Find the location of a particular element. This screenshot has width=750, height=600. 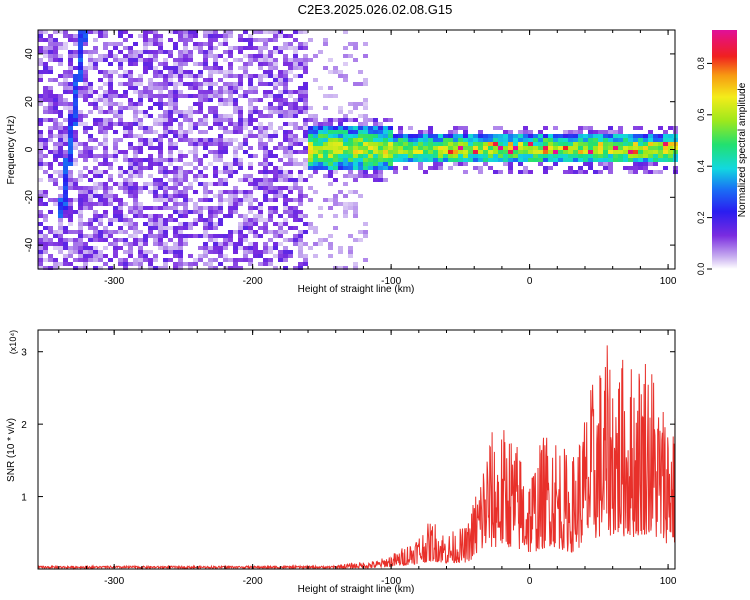

spectrogram-x-tick-label: 100 is located at coordinates (668, 281).